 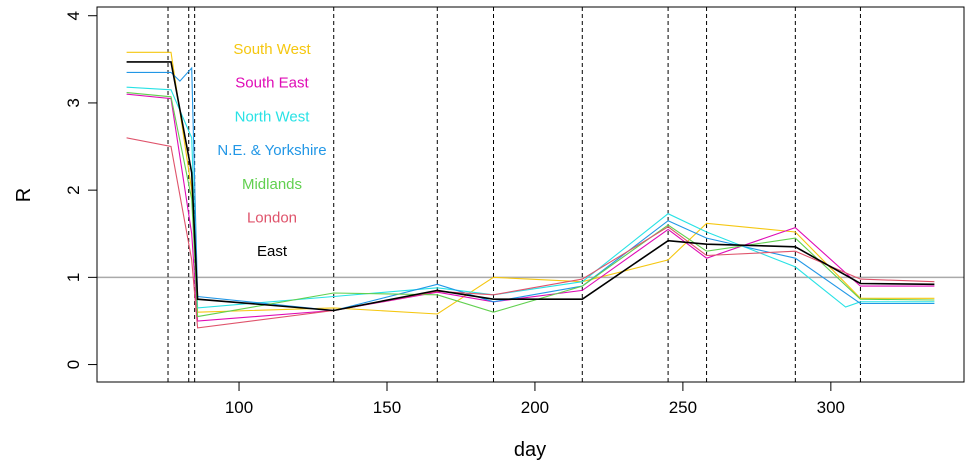 I want to click on legend-entry: London, so click(x=272, y=218).